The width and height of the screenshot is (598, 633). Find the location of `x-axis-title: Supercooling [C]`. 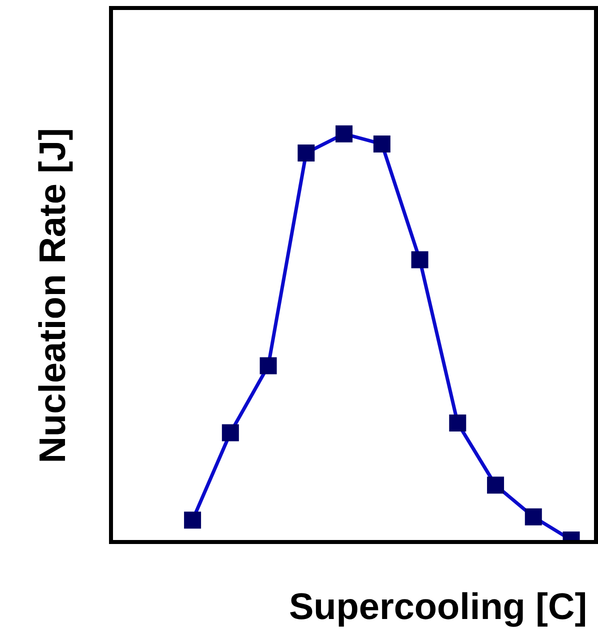

x-axis-title: Supercooling [C] is located at coordinates (438, 606).